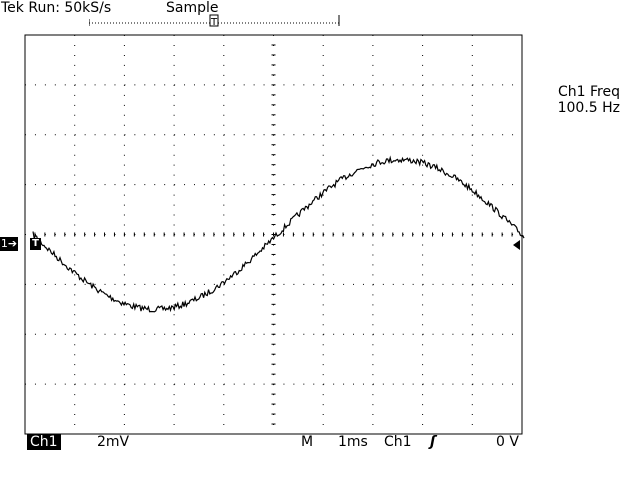 The width and height of the screenshot is (640, 480). What do you see at coordinates (35, 244) in the screenshot?
I see `trigger-position-marker: T` at bounding box center [35, 244].